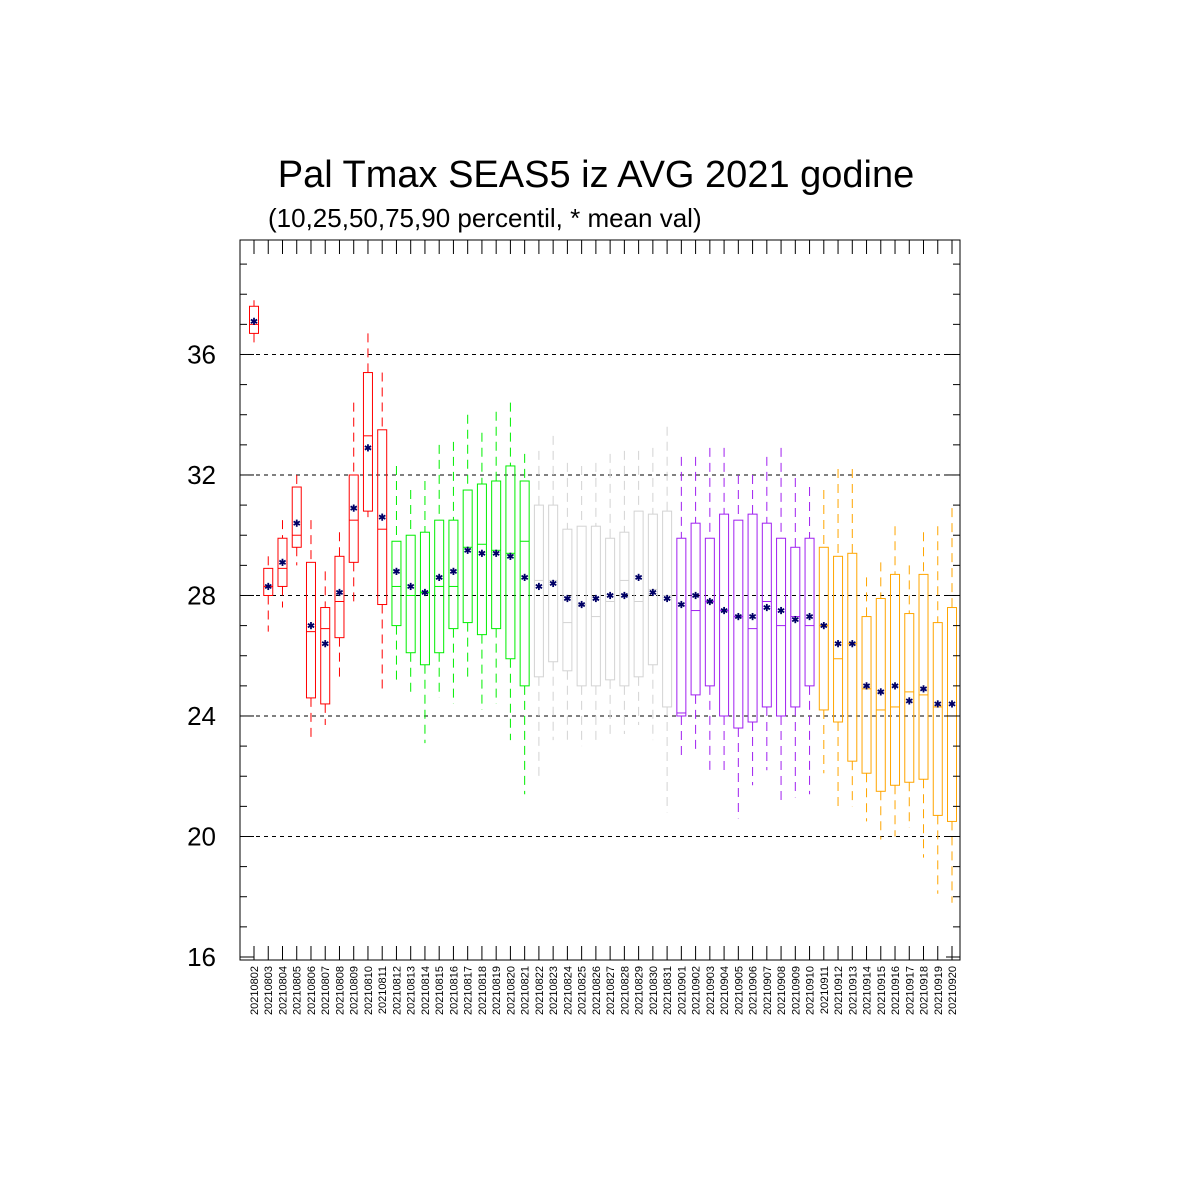  Describe the element at coordinates (568, 990) in the screenshot. I see `x-tick-label: 20210824` at that location.